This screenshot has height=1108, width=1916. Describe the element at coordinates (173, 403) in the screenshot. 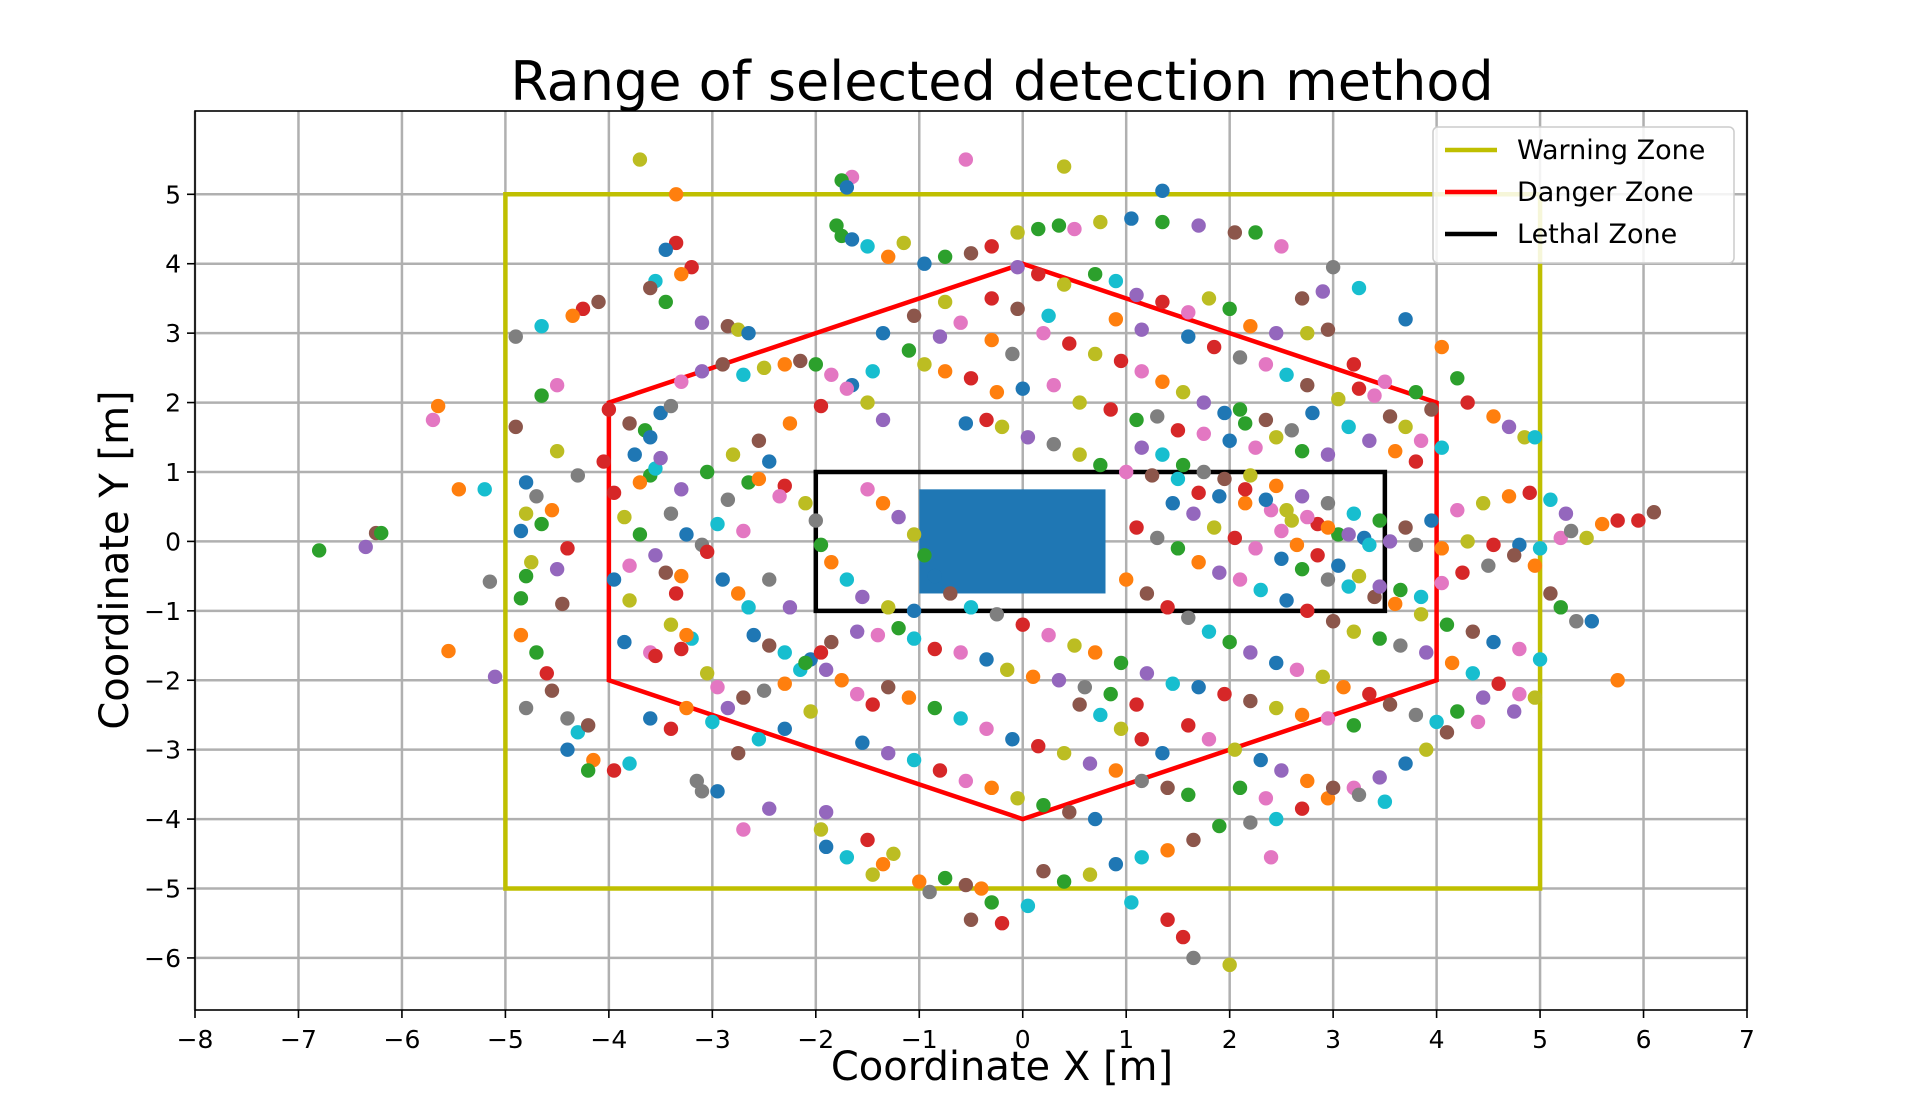

I see `y-tick-label: 2` at that location.